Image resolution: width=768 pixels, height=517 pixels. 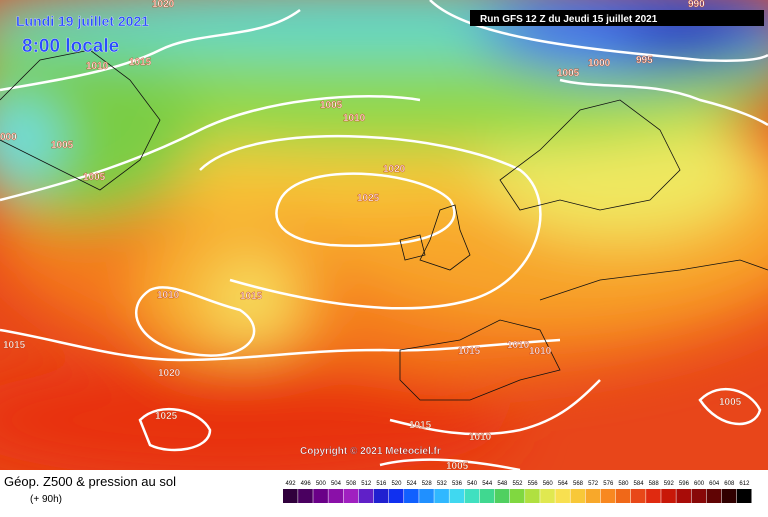 I want to click on scale-label: 552, so click(x=517, y=484).